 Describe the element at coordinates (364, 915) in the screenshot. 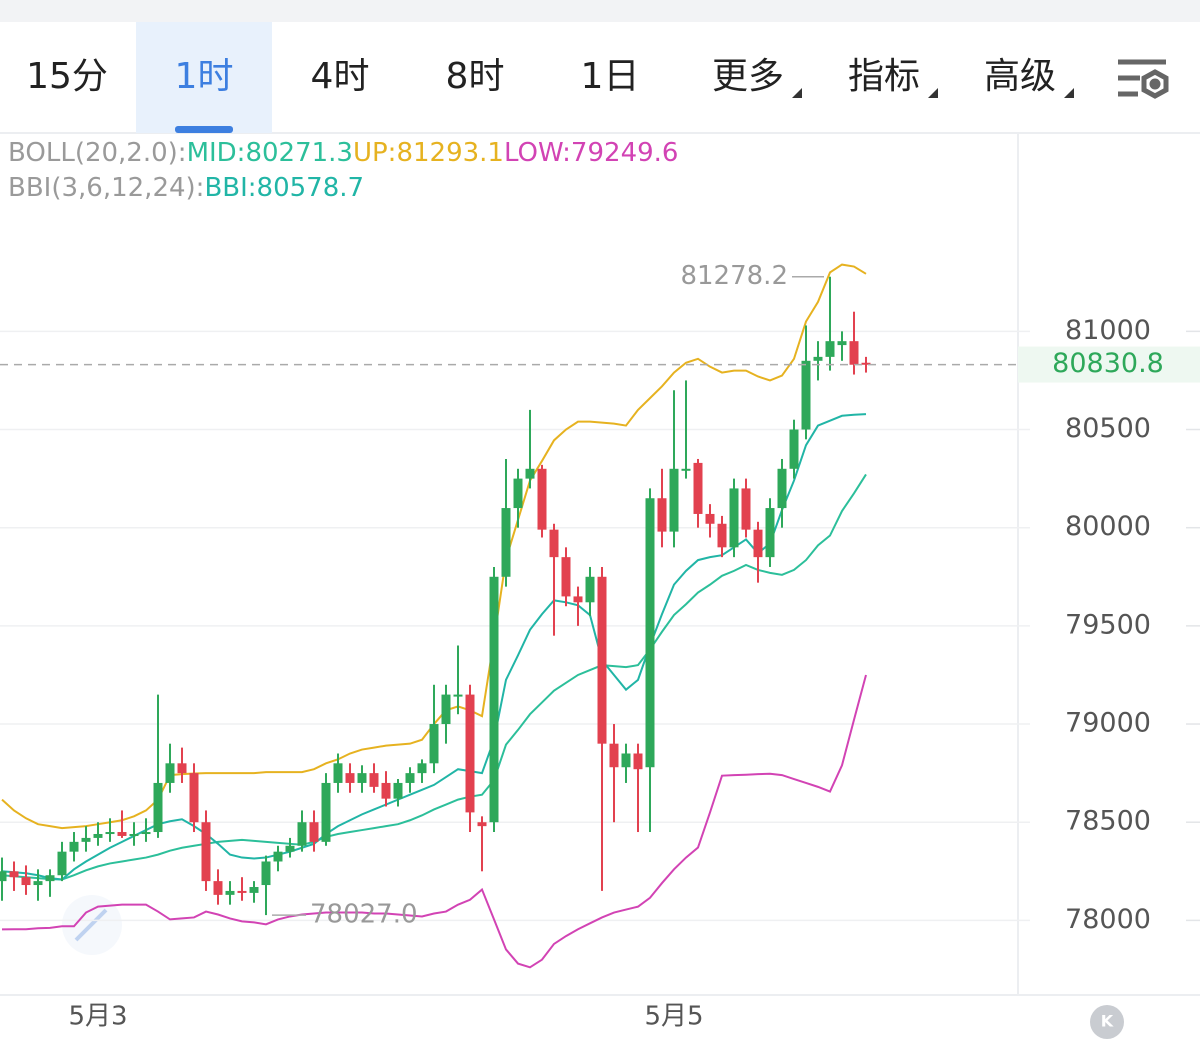

I see `min-annotation: 78027.0` at that location.